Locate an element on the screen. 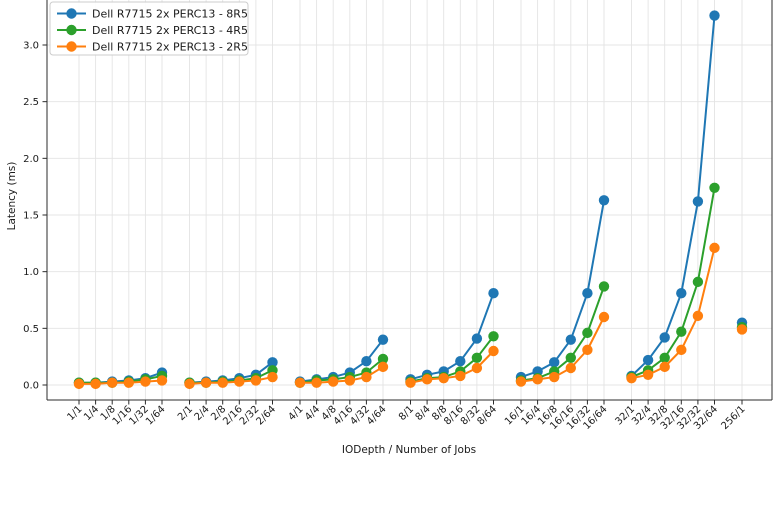 The width and height of the screenshot is (780, 516). x-tick-label: 1/64 is located at coordinates (156, 416).